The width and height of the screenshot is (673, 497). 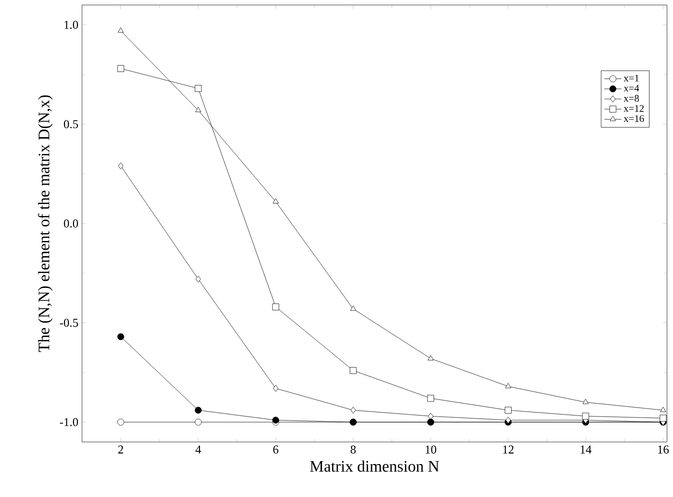 I want to click on legend-label: x=8, so click(x=631, y=98).